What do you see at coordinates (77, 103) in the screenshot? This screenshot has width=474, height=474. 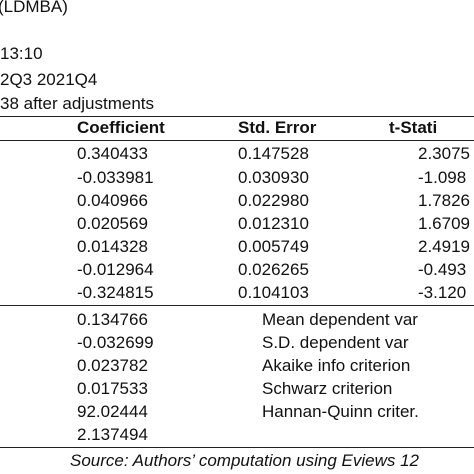 I see `observations: 38 after adjustments` at bounding box center [77, 103].